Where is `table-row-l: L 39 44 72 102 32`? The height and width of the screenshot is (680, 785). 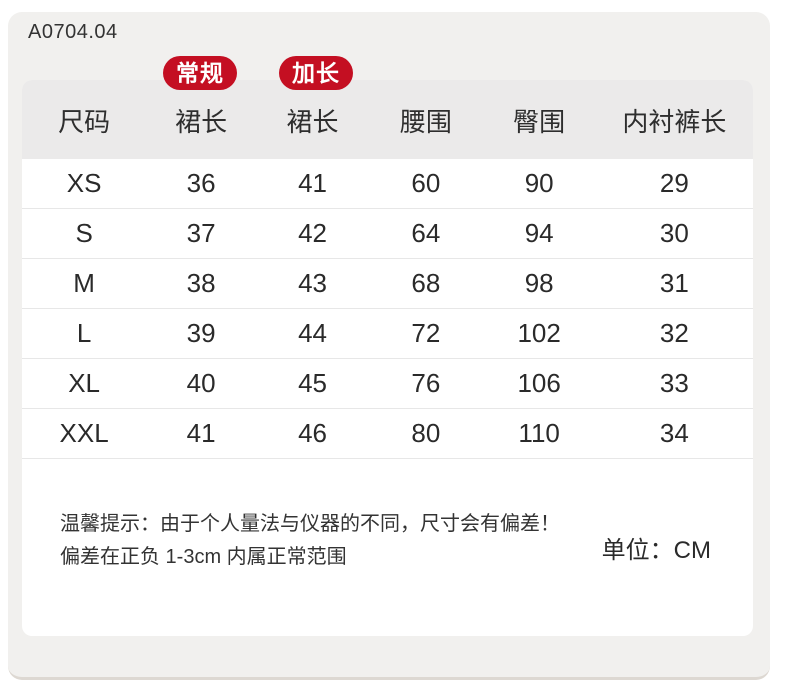
table-row-l: L 39 44 72 102 32 is located at coordinates (387, 334).